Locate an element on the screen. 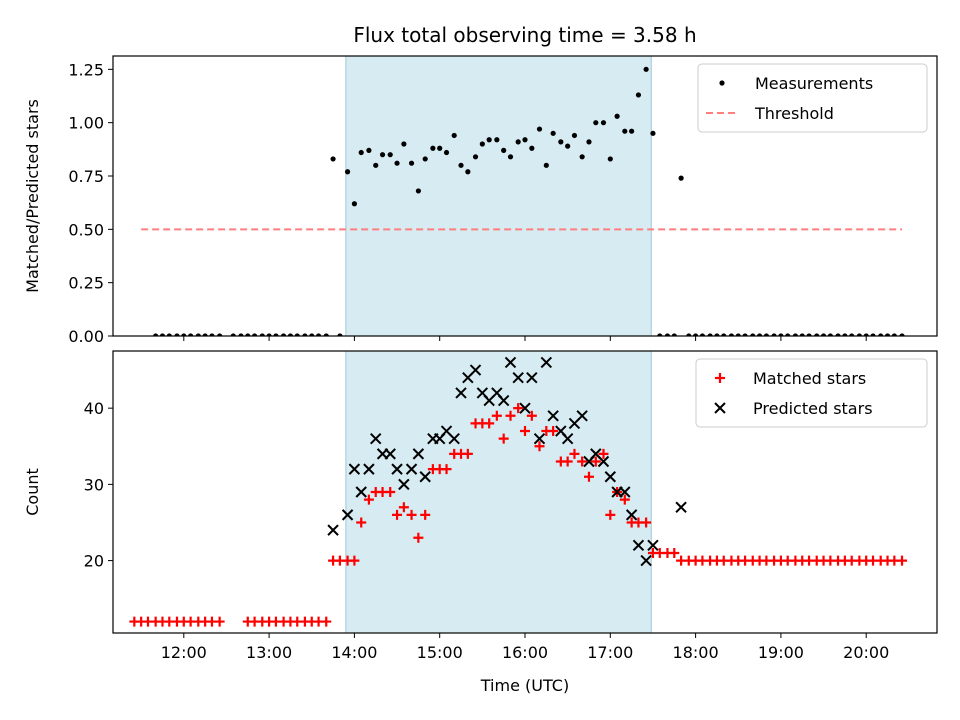 This screenshot has height=720, width=960. legend-predicted-marker is located at coordinates (720, 408).